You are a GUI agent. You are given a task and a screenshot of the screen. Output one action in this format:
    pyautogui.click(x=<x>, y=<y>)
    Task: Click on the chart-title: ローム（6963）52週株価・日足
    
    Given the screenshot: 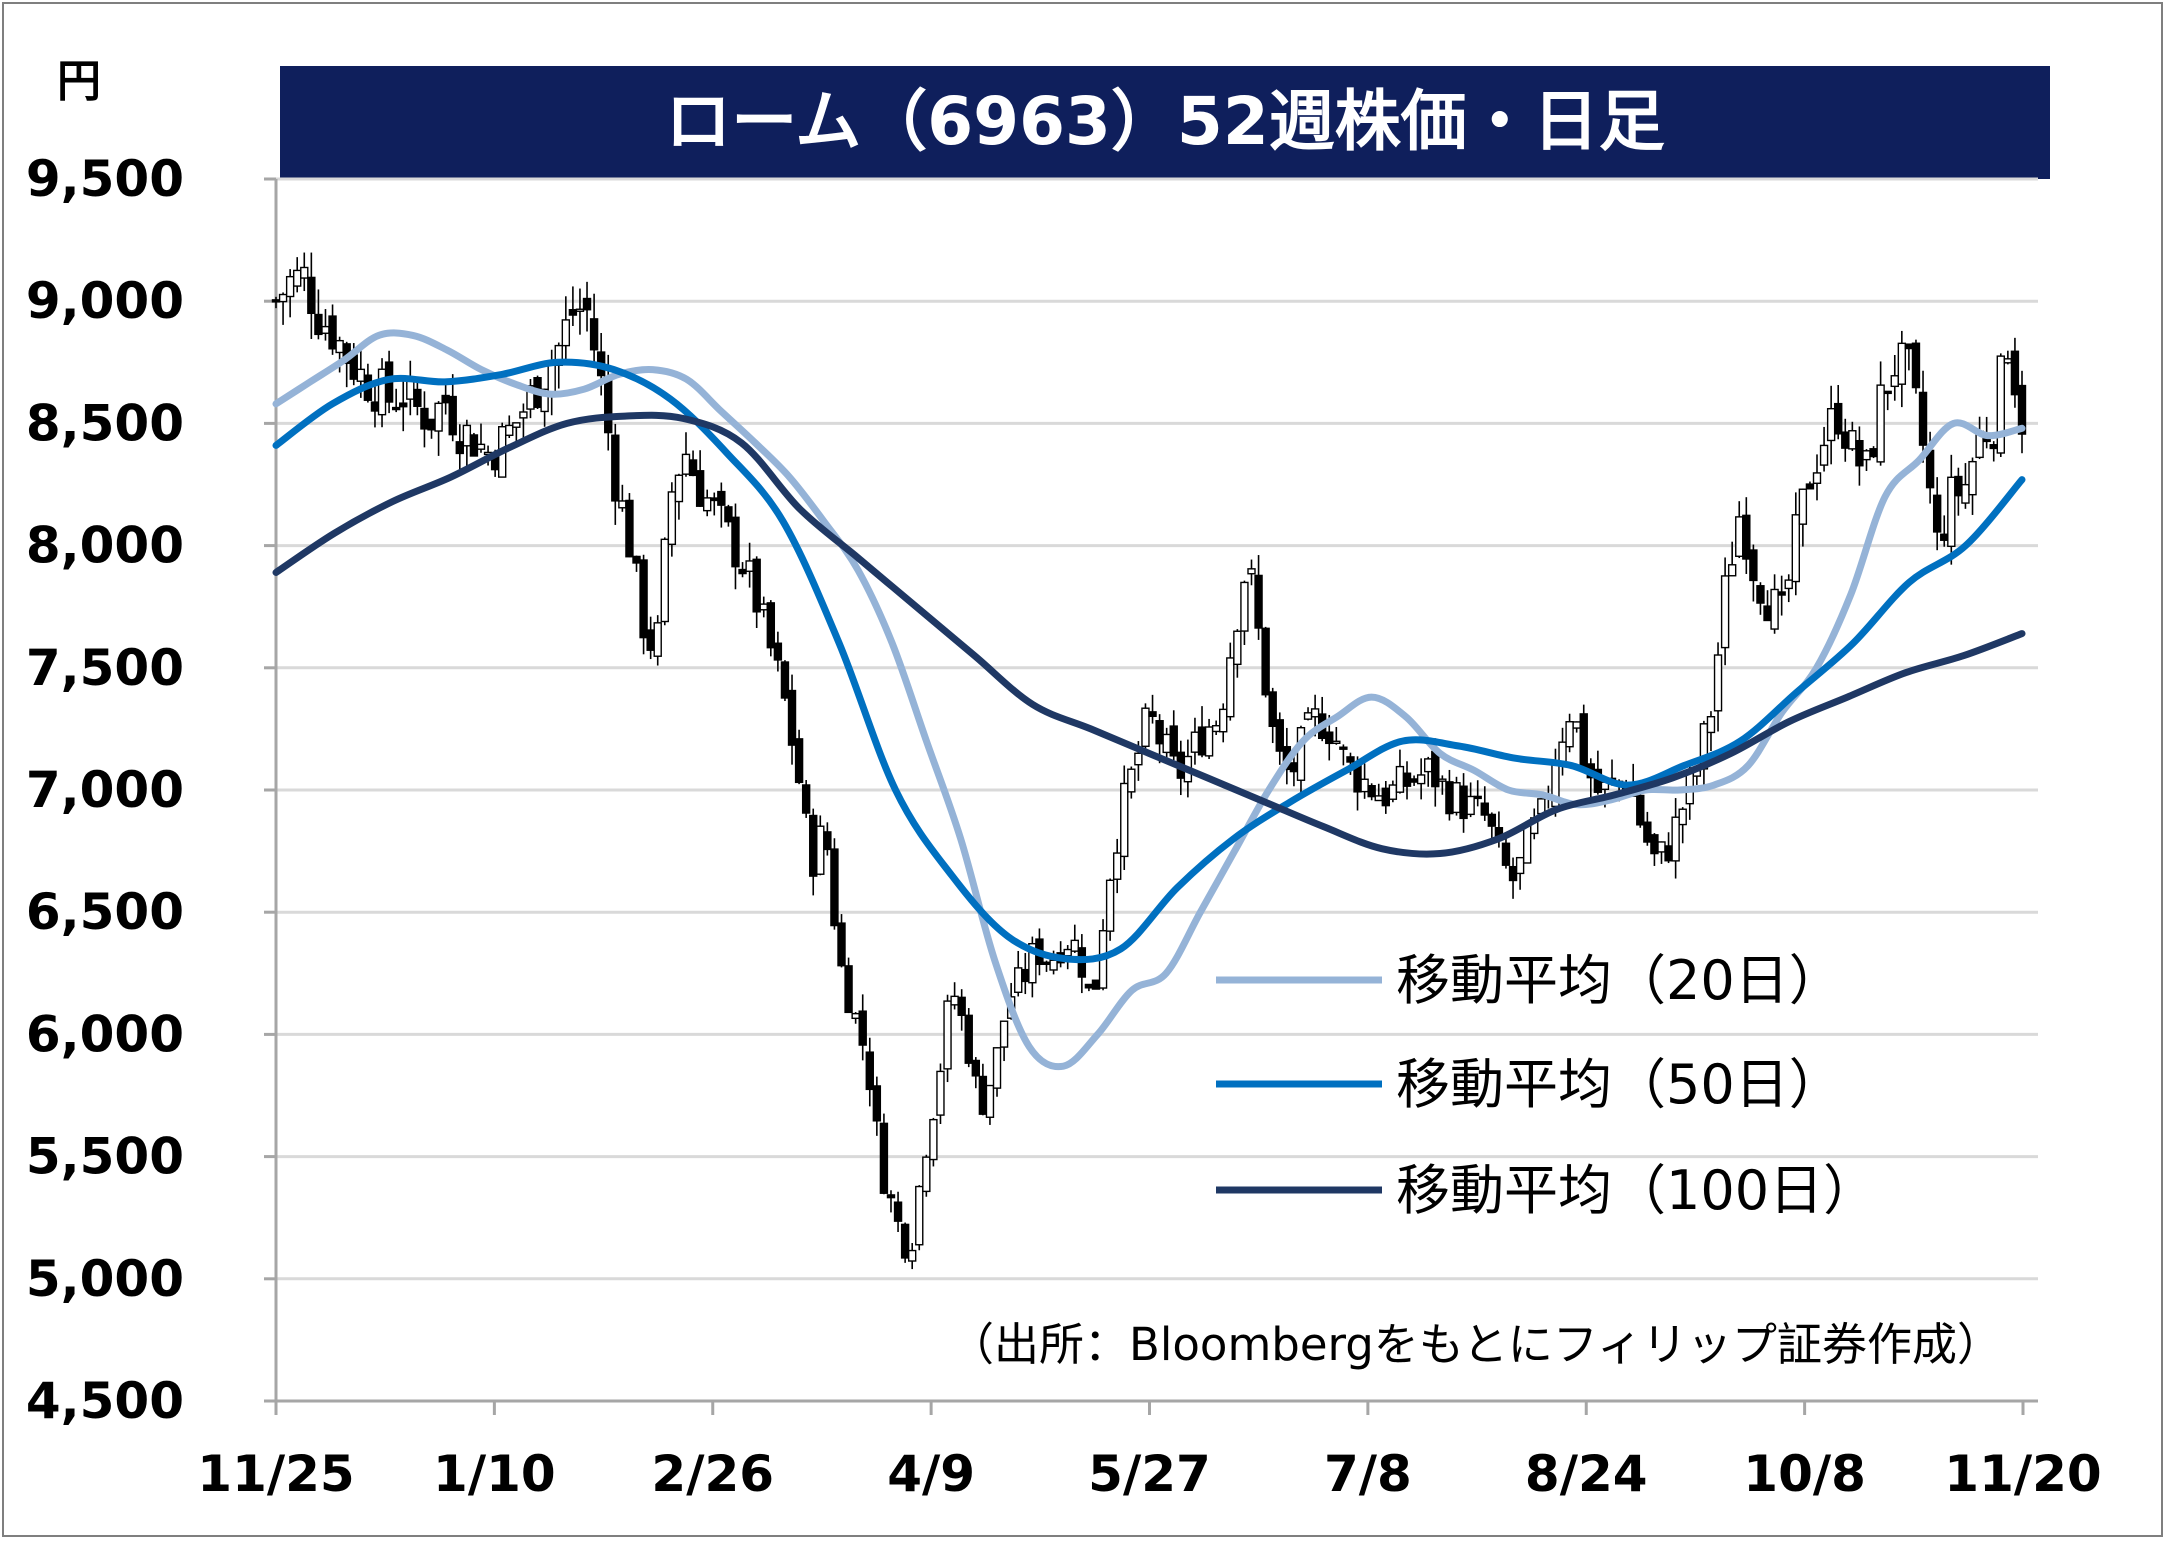 What is the action you would take?
    pyautogui.click(x=1165, y=121)
    